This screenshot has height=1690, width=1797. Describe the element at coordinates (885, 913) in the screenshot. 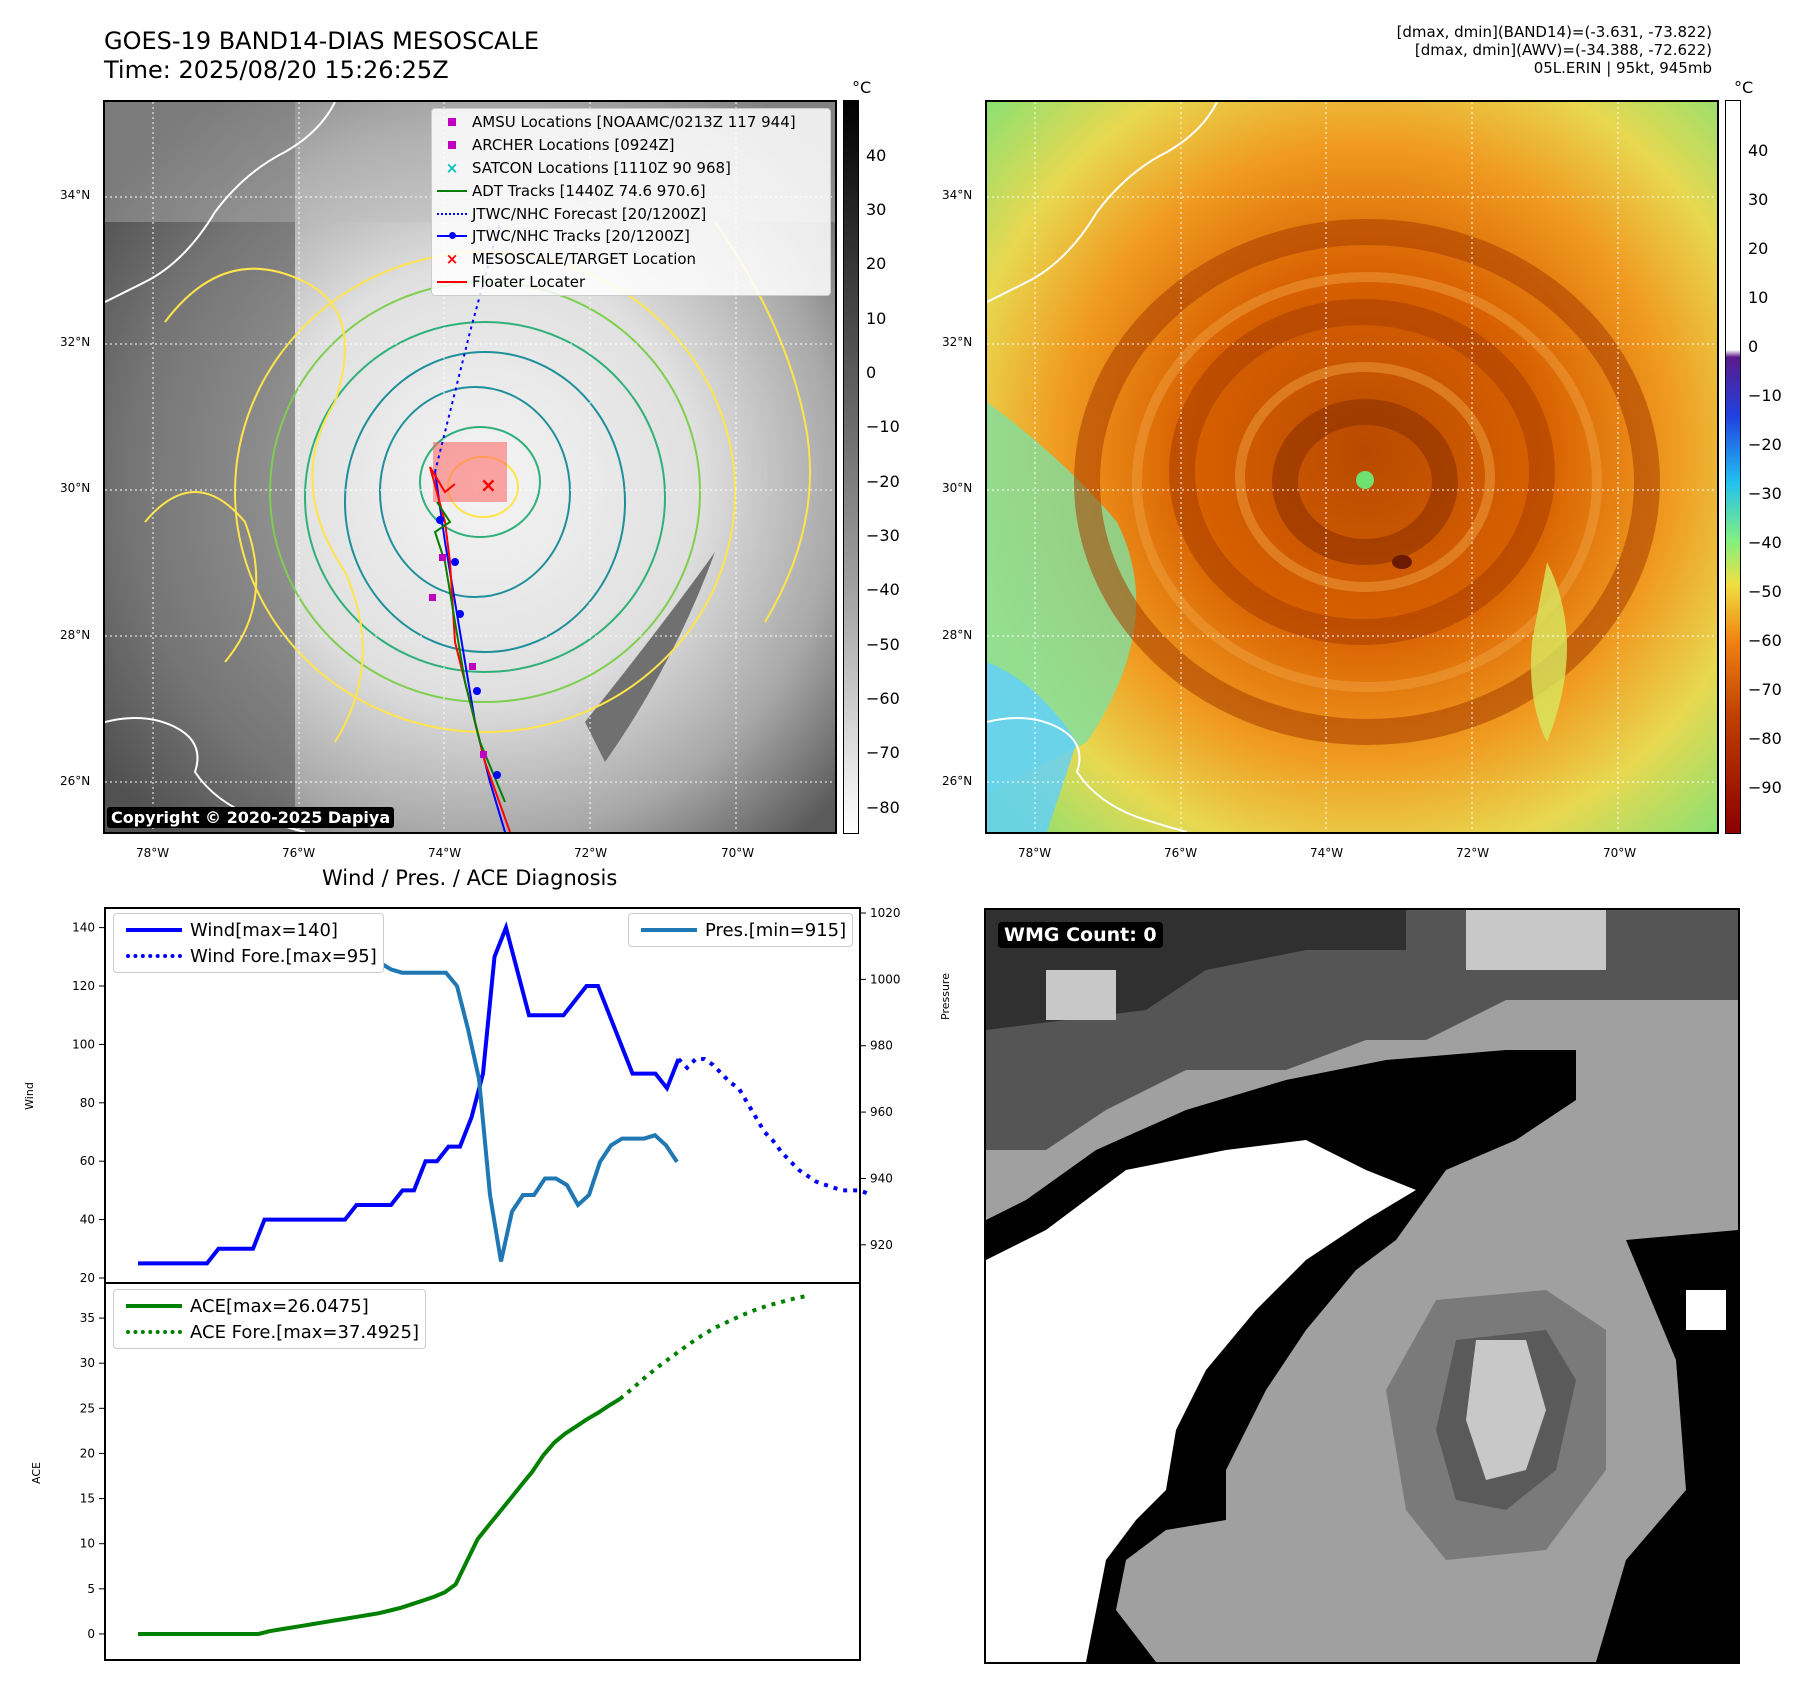

I see `pressure-tick-label: 1020` at that location.